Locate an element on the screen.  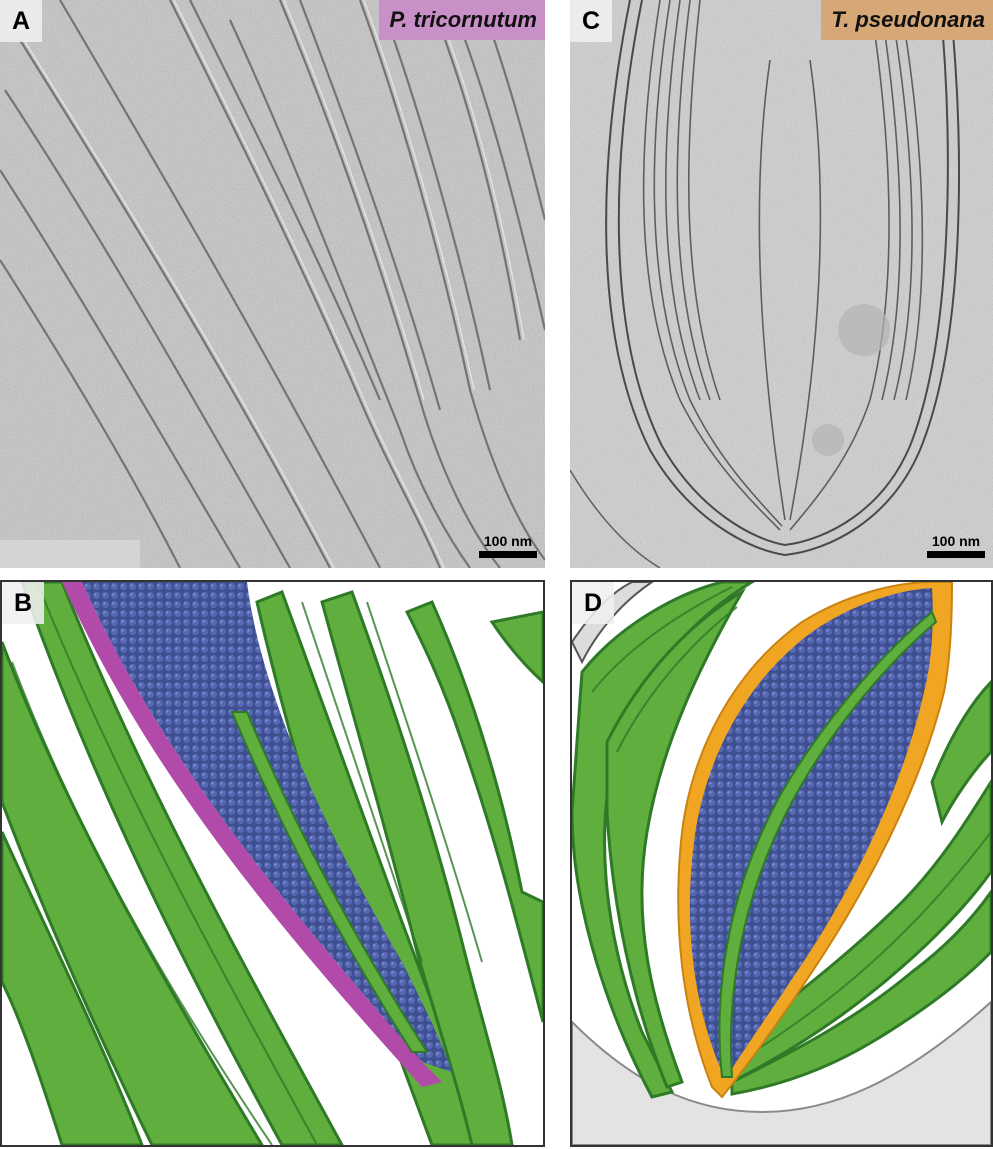
scale-bar-label-a: 100 nm is located at coordinates (508, 541).